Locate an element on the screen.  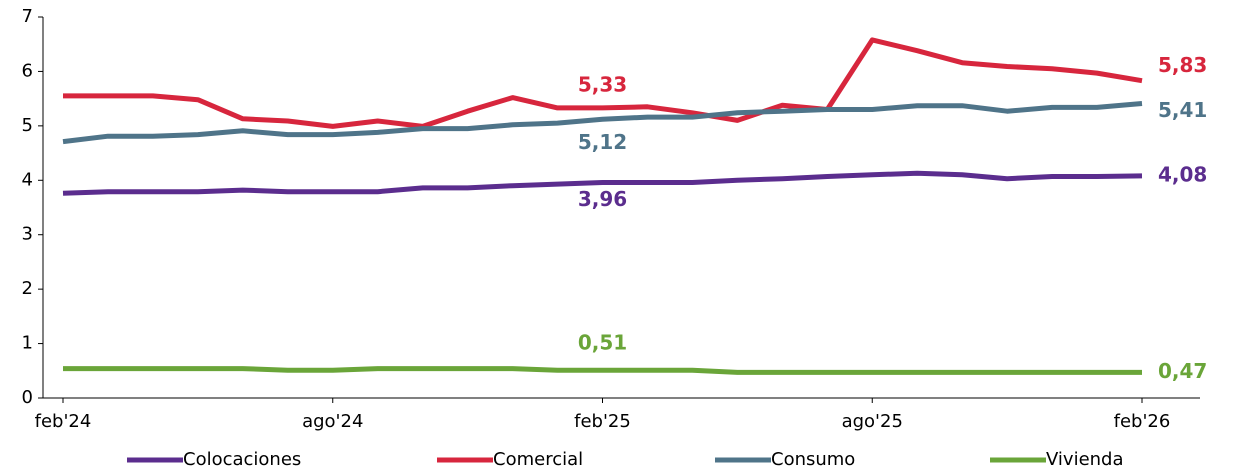
y-tick-label: 3 is located at coordinates (27, 234).